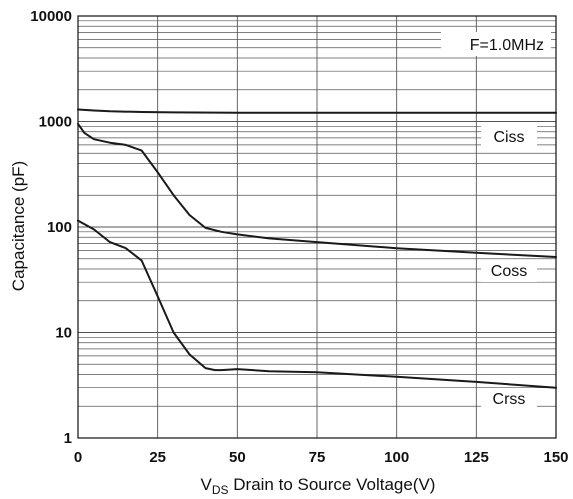 The height and width of the screenshot is (499, 573). What do you see at coordinates (55, 122) in the screenshot?
I see `y-tick-label: 1000` at bounding box center [55, 122].